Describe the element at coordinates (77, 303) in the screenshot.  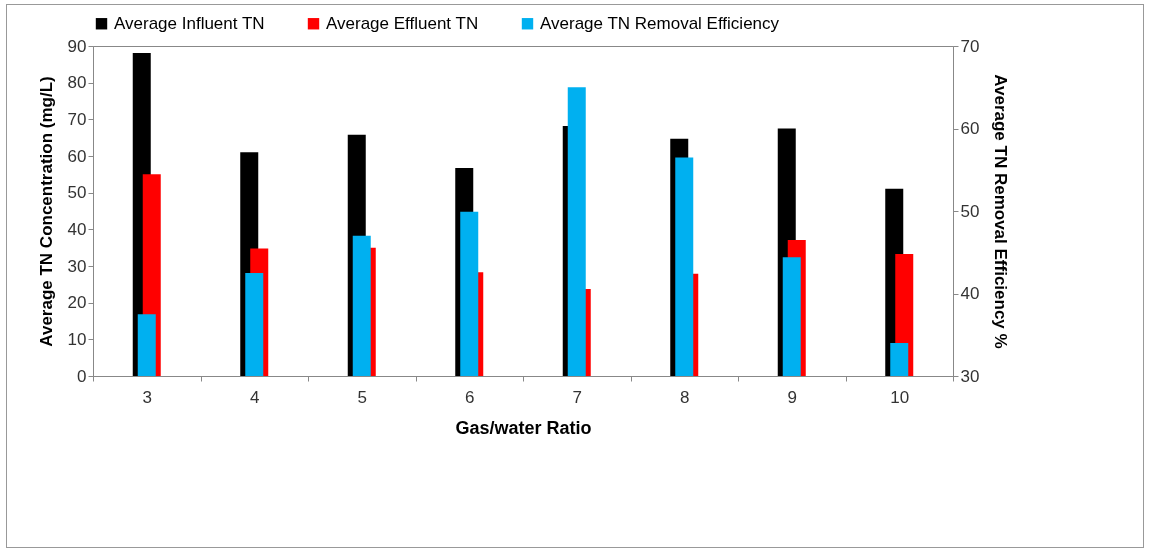
I see `y-tick-label: 20` at that location.